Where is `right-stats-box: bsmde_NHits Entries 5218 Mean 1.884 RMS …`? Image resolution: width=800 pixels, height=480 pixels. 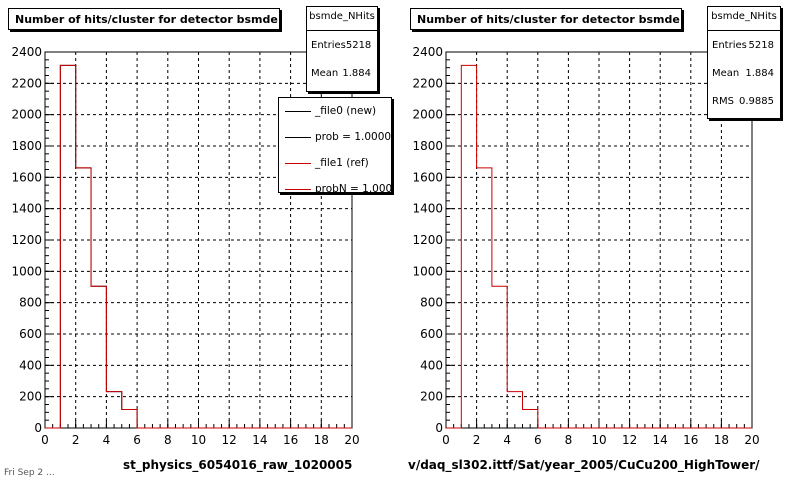
right-stats-box: bsmde_NHits Entries 5218 Mean 1.884 RMS … is located at coordinates (744, 62).